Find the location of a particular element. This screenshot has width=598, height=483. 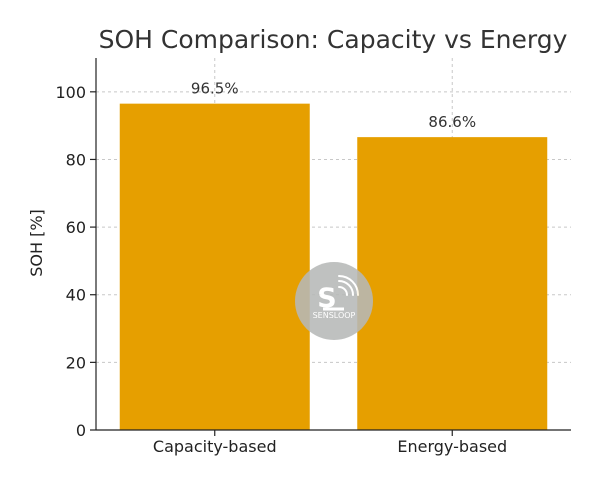

watermark-wave-icon is located at coordinates (348, 285).